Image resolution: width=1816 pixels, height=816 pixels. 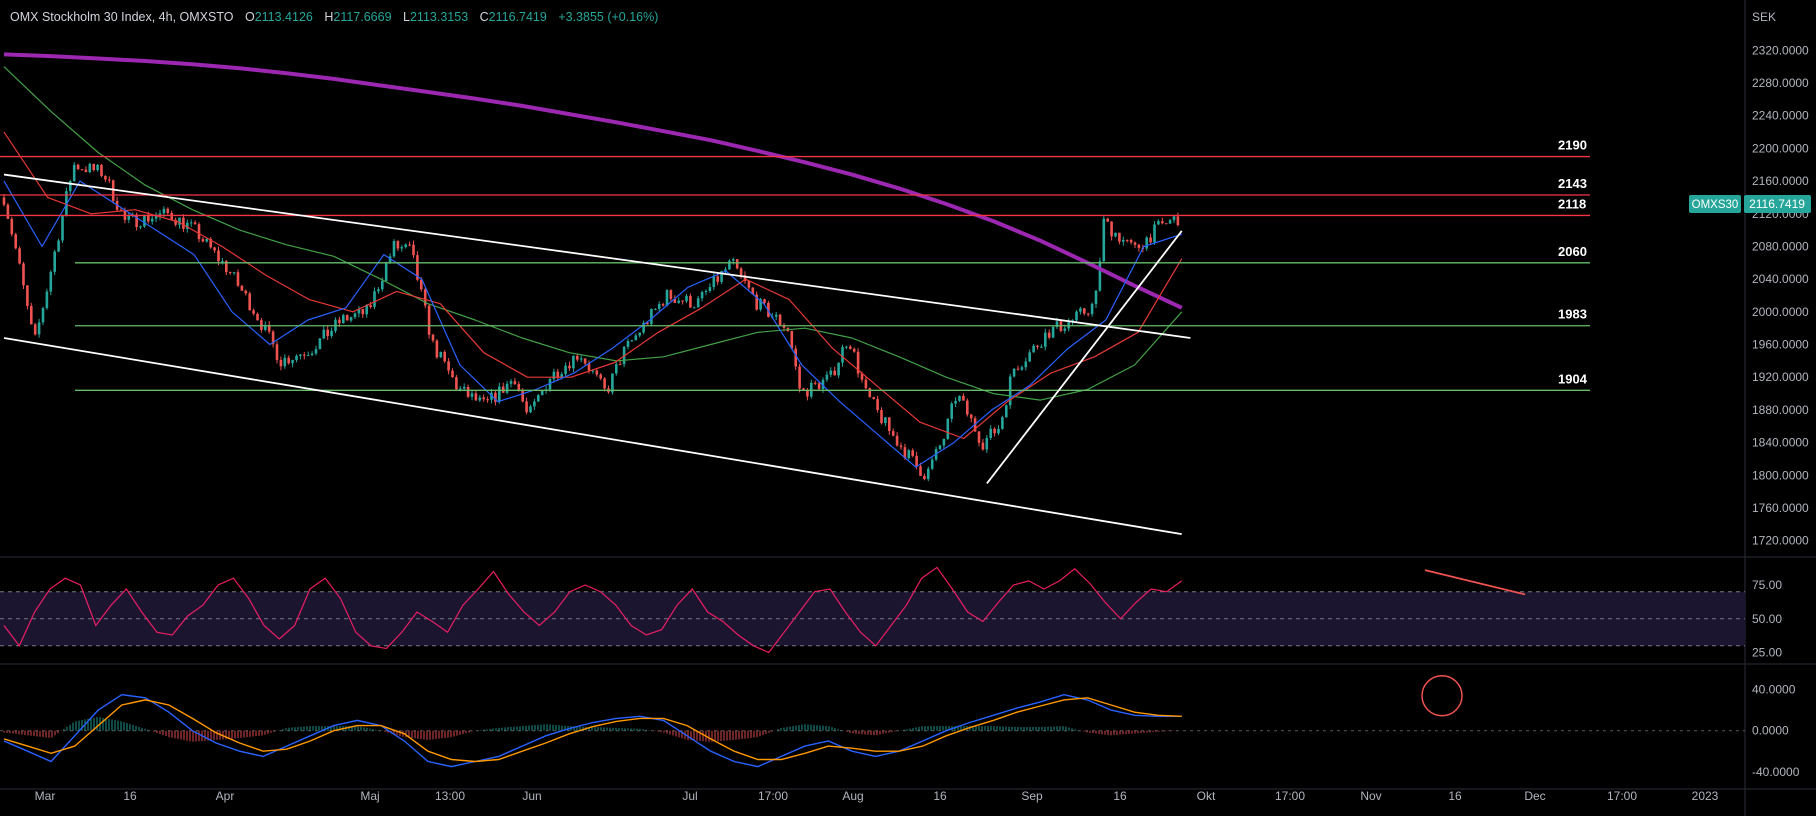 I want to click on high-key: H, so click(x=328, y=17).